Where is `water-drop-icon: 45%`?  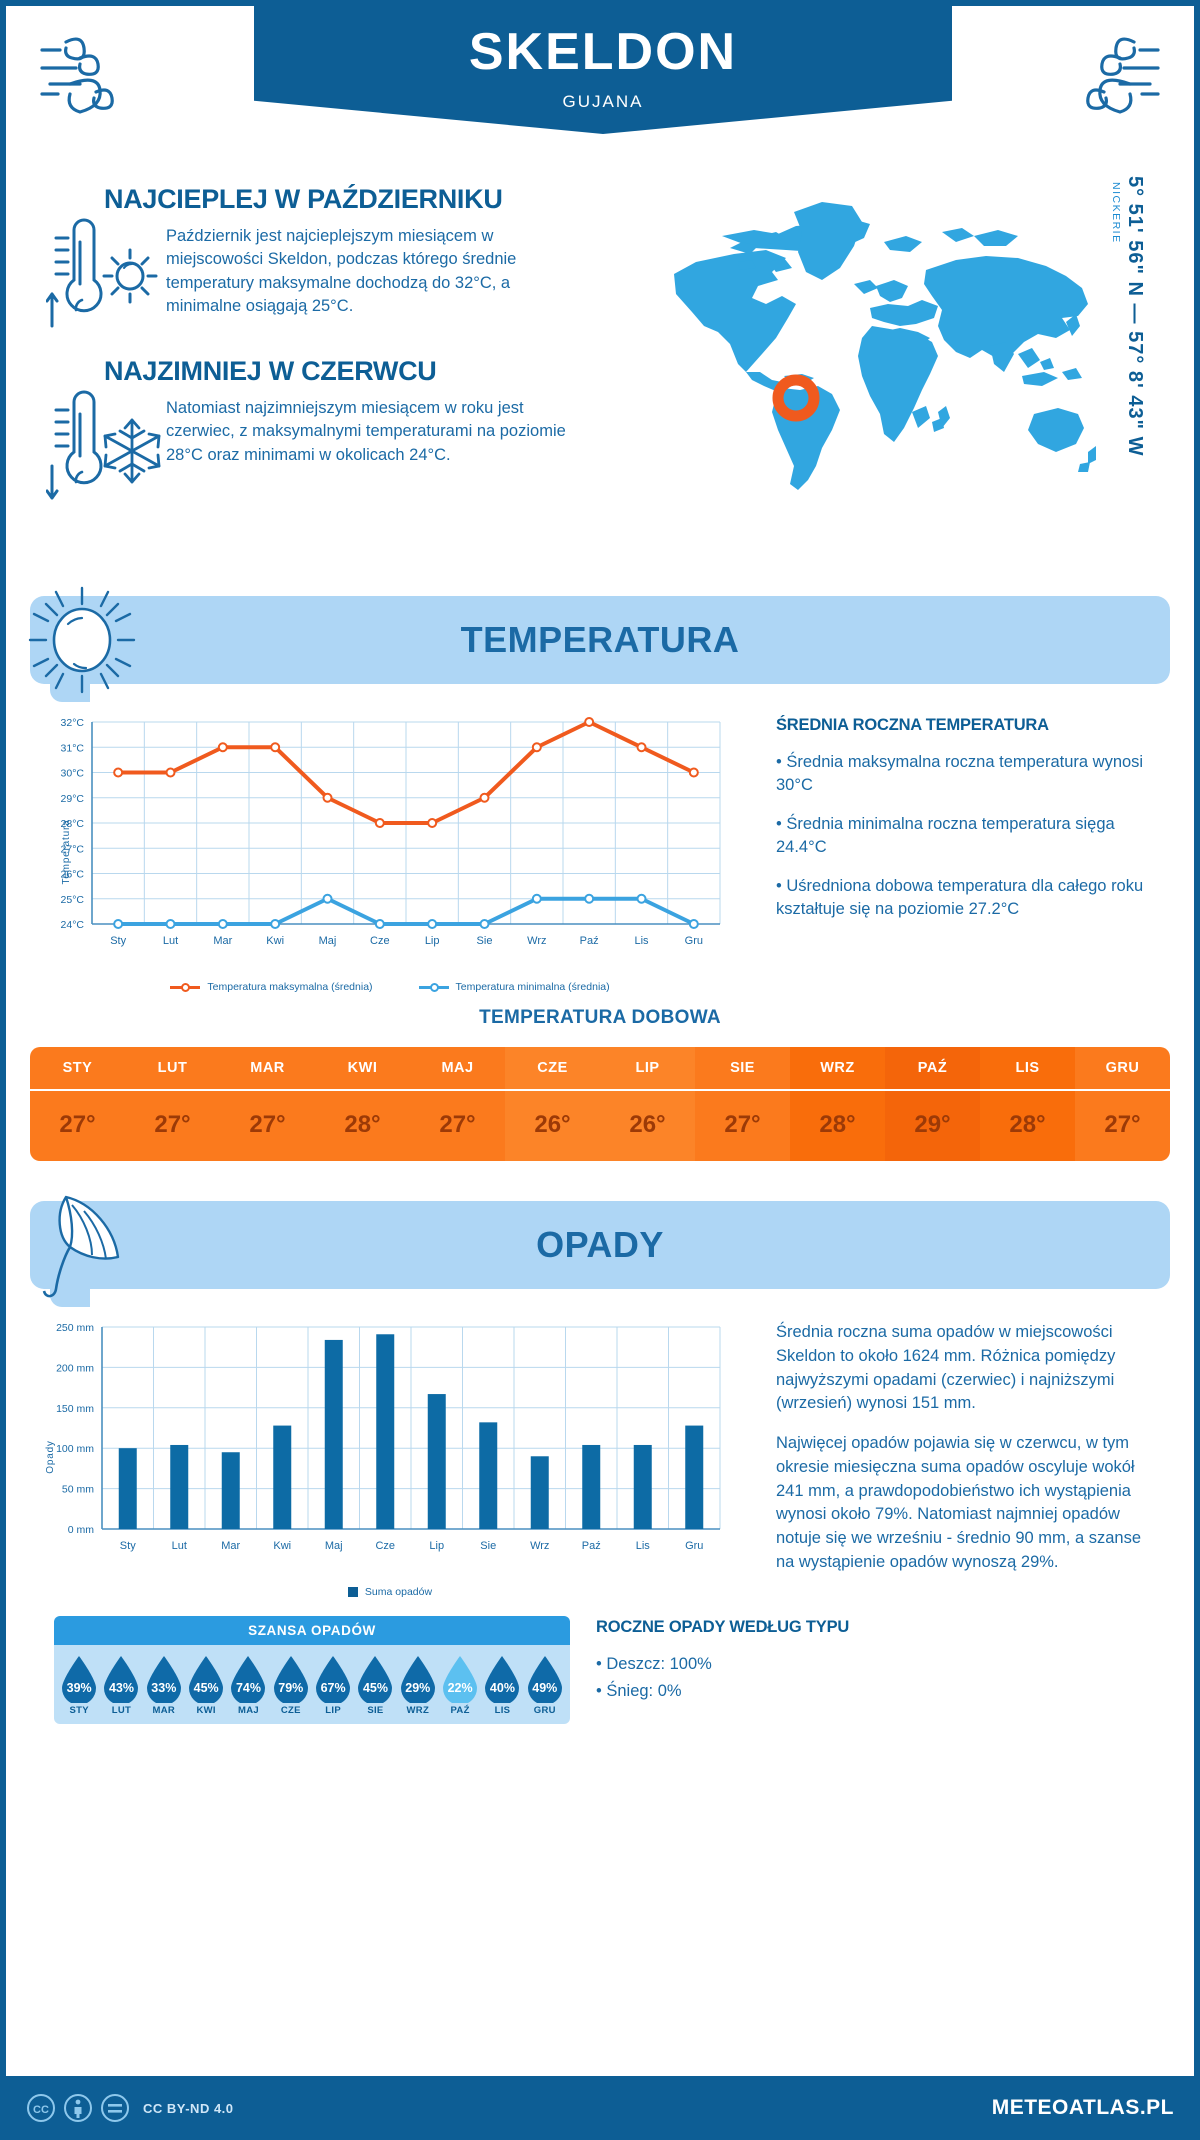 water-drop-icon: 45% is located at coordinates (375, 1679).